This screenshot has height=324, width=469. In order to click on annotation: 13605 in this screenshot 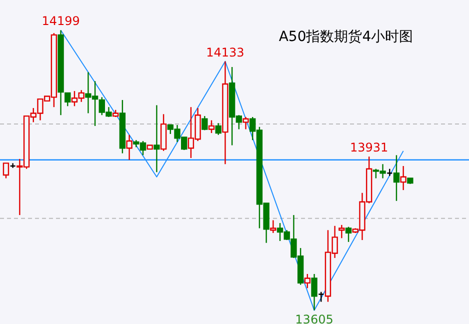, I will do `click(314, 318)`.